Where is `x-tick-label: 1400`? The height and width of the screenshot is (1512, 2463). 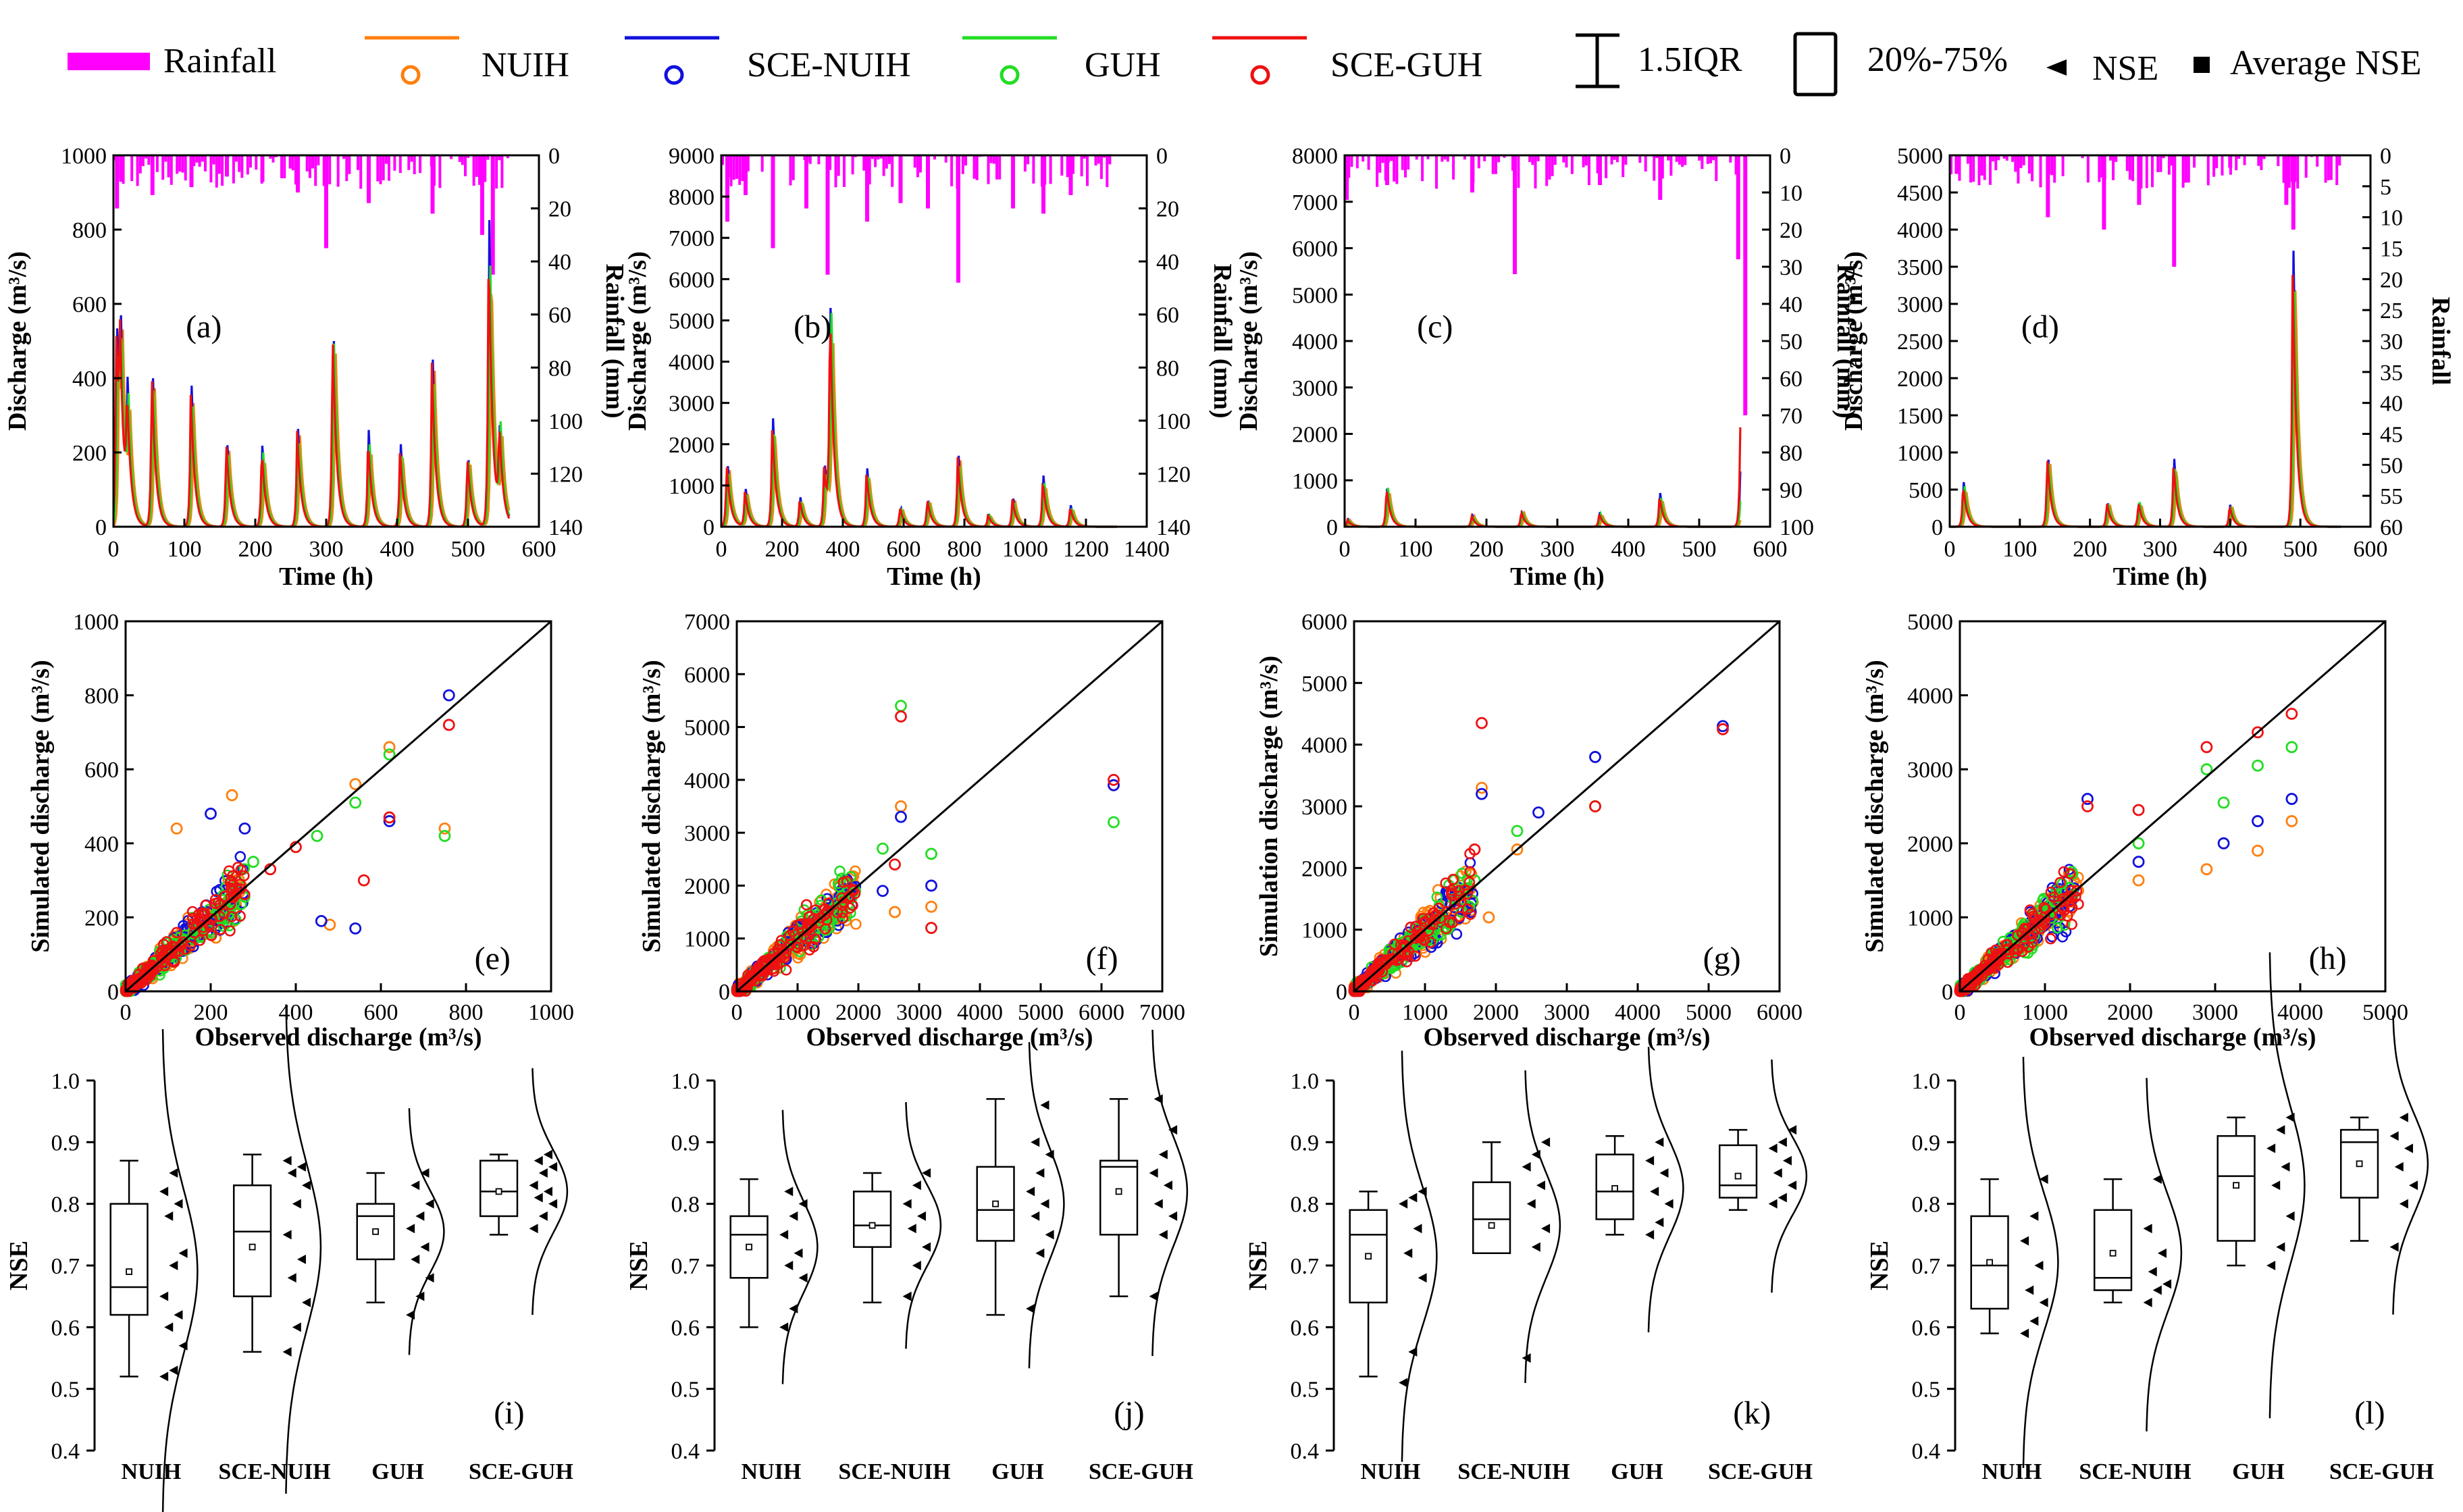 x-tick-label: 1400 is located at coordinates (1147, 549).